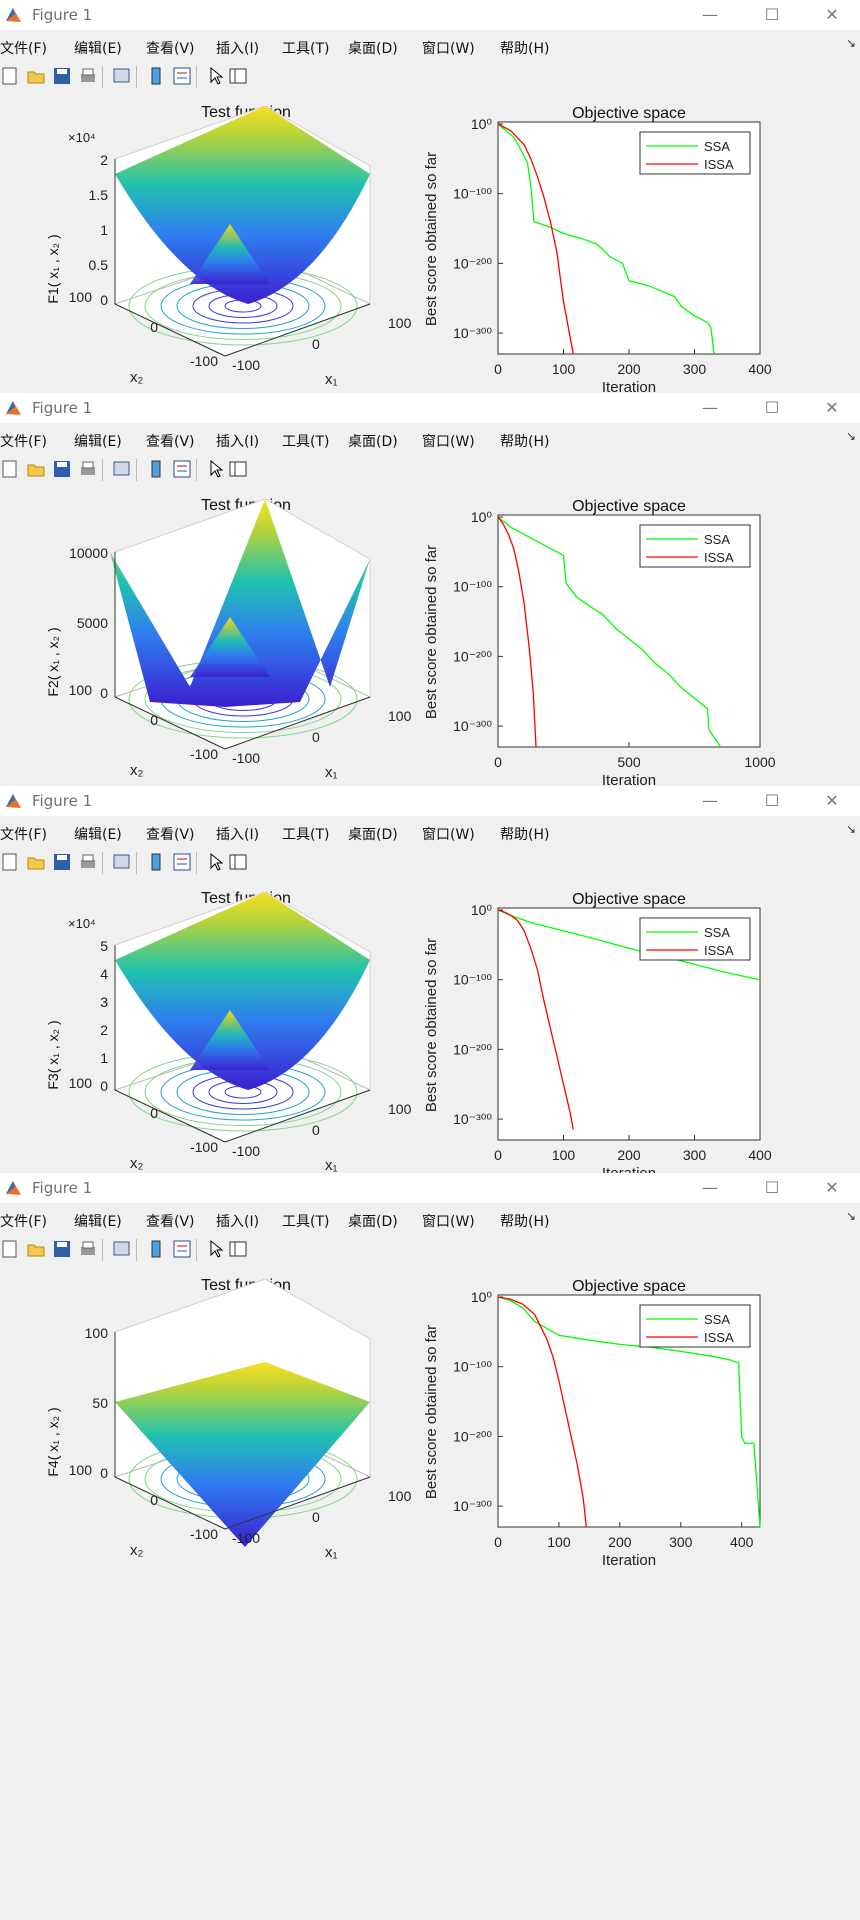  Describe the element at coordinates (430, 1250) in the screenshot. I see `toolbar` at that location.